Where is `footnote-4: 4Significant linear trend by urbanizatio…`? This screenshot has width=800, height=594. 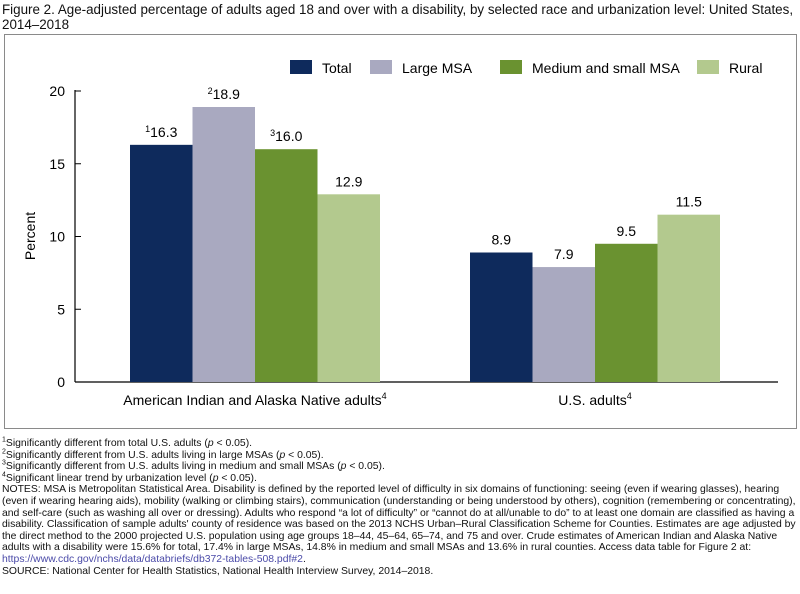
footnote-4: 4Significant linear trend by urbanizatio… is located at coordinates (129, 477).